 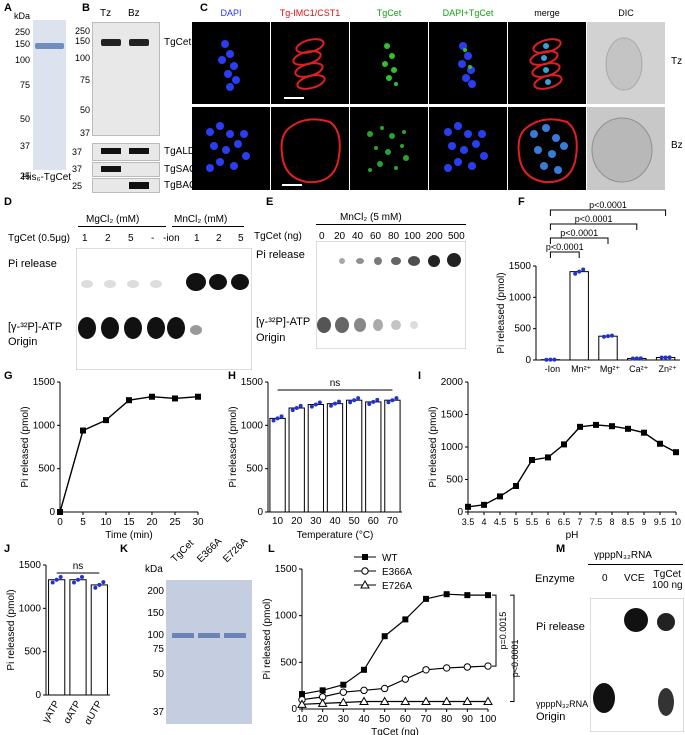 I want to click on image-dapi-bz, so click(x=231, y=148).